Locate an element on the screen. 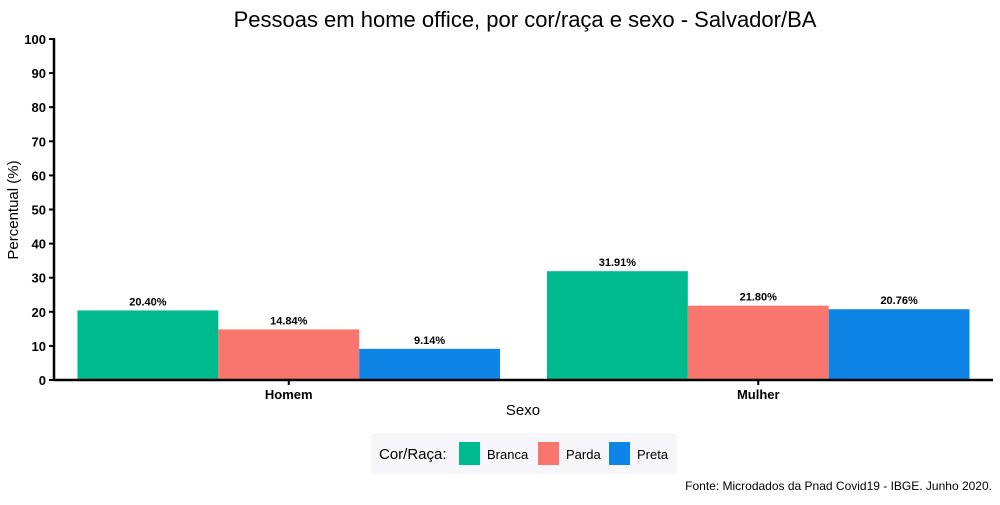  y-axis-label: Percentual (%) is located at coordinates (13, 209).